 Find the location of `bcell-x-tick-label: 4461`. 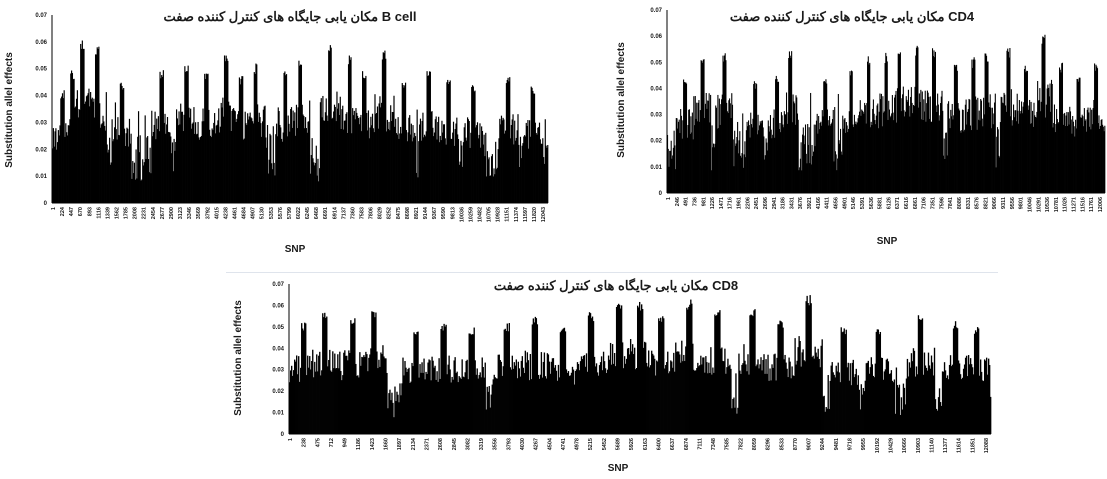

bcell-x-tick-label: 4461 is located at coordinates (236, 213).